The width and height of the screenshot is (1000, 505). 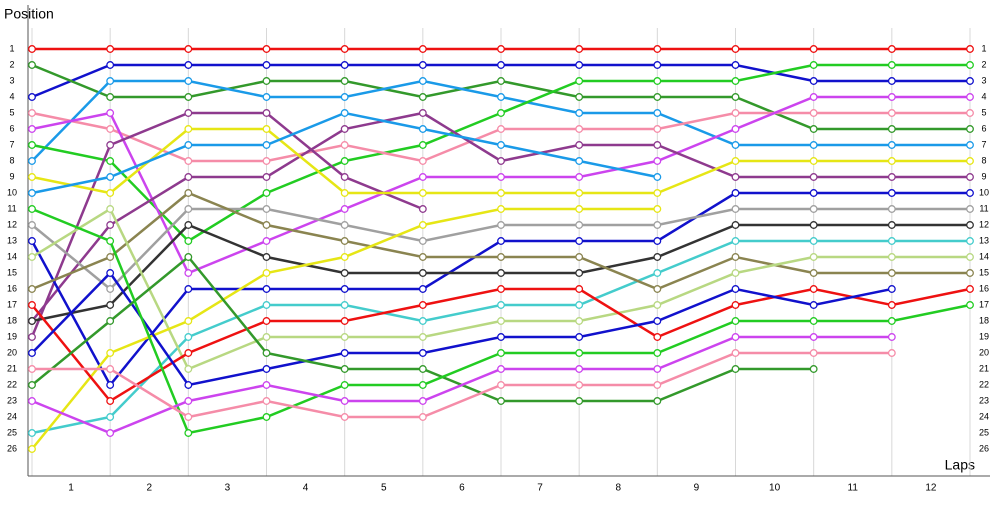 What do you see at coordinates (11, 48) in the screenshot?
I see `y-tick-label: 1` at bounding box center [11, 48].